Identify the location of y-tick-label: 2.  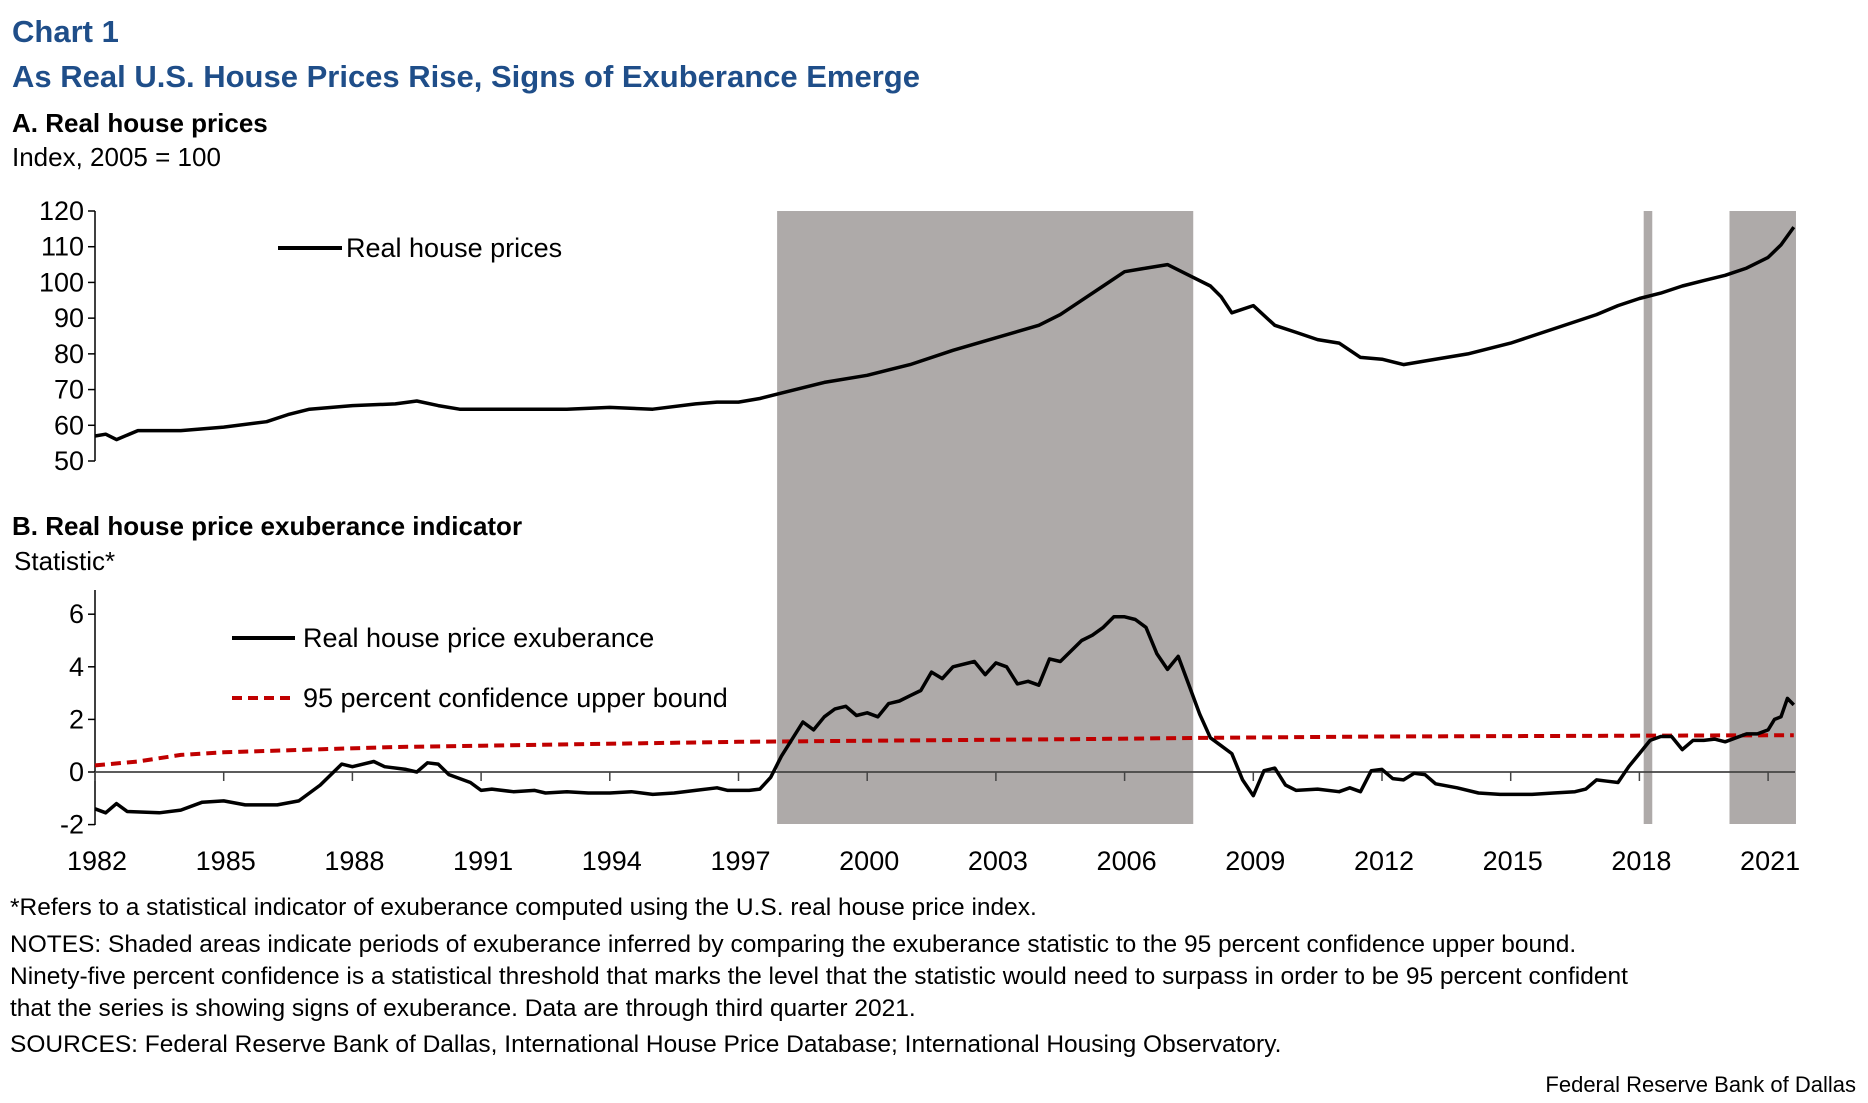
(76, 719).